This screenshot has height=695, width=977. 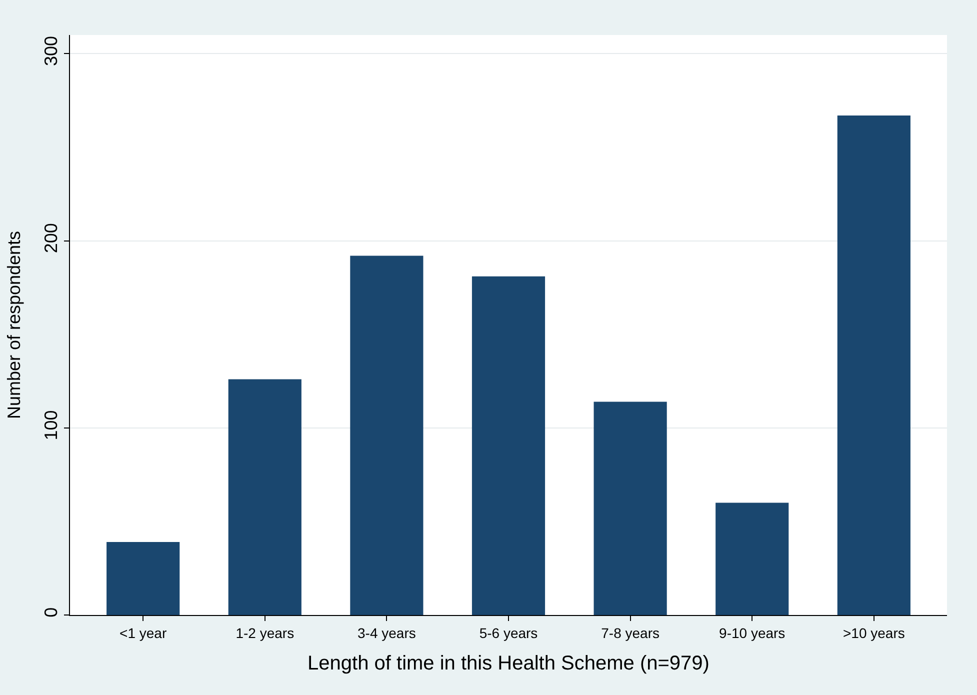 What do you see at coordinates (50, 612) in the screenshot?
I see `y-tick-label: 0` at bounding box center [50, 612].